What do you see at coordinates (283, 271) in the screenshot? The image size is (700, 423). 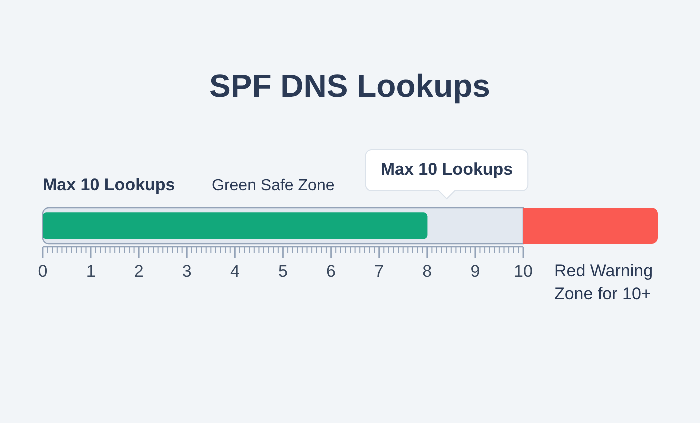 I see `x-tick-label: 5` at bounding box center [283, 271].